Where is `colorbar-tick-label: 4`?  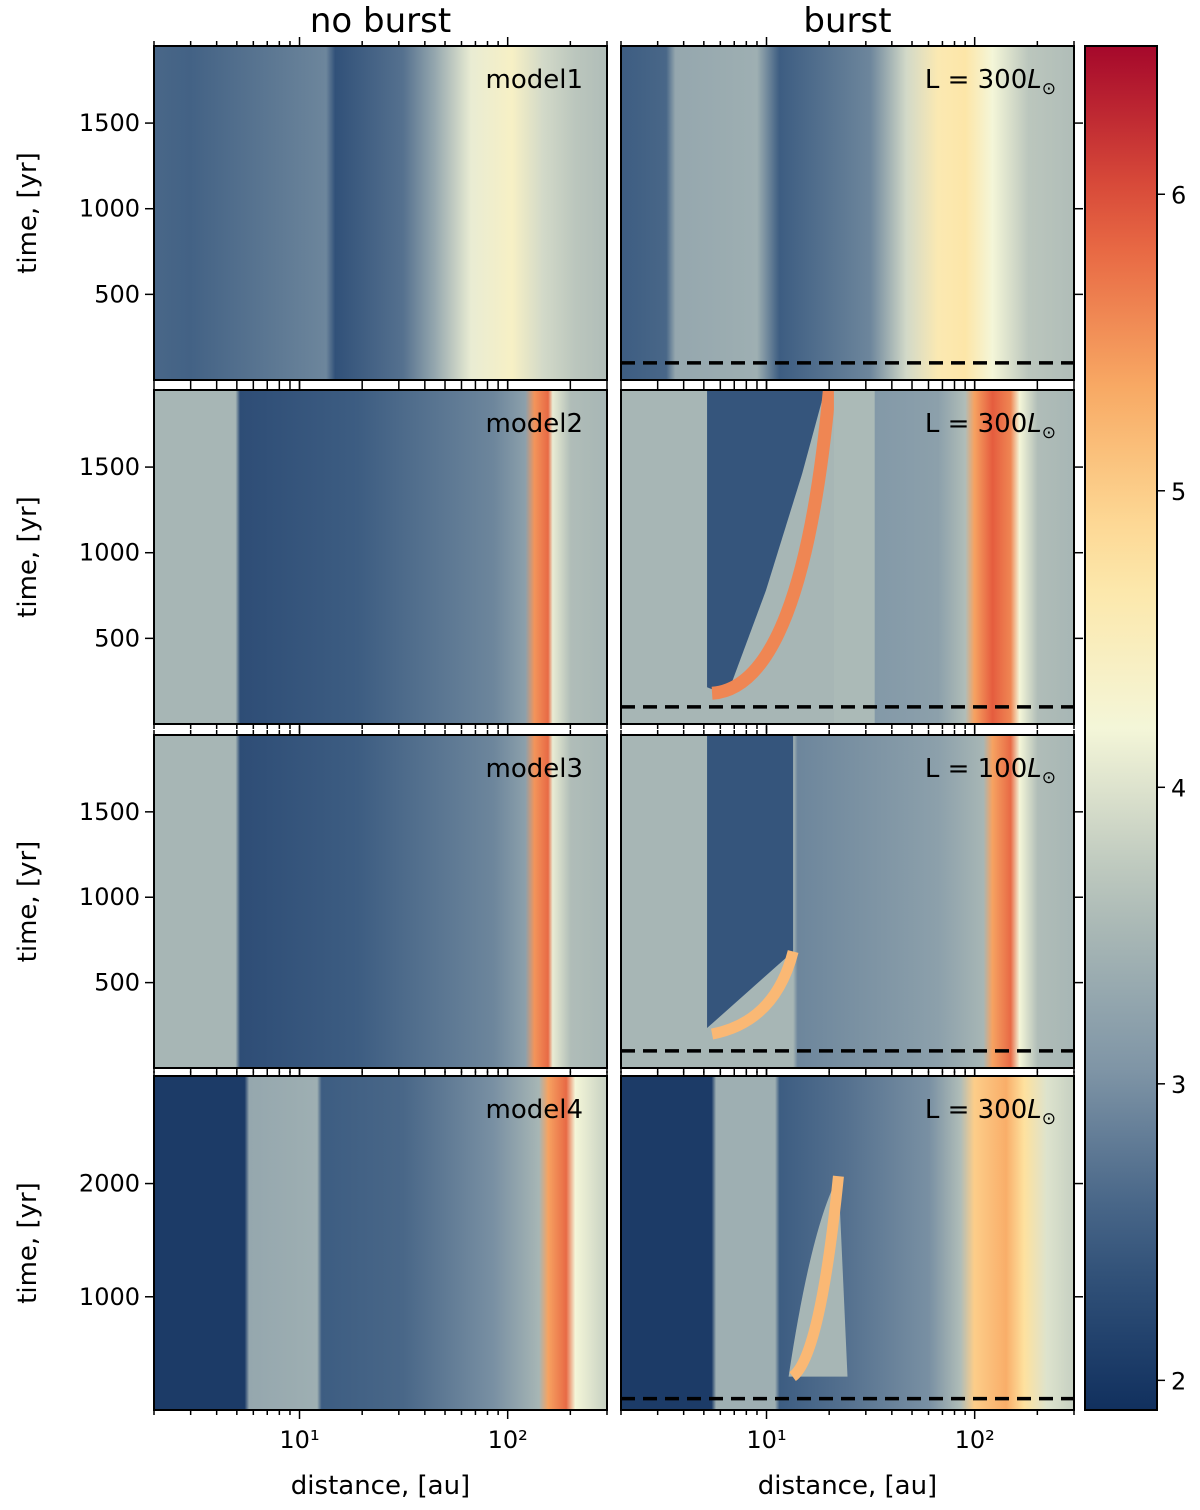
colorbar-tick-label: 4 is located at coordinates (1178, 788).